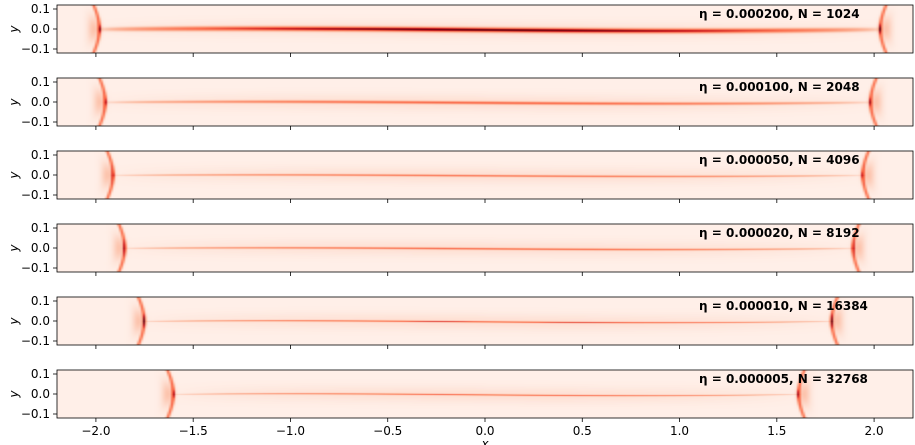 The height and width of the screenshot is (445, 915). Describe the element at coordinates (484, 431) in the screenshot. I see `x-tick-label: 0.0` at that location.